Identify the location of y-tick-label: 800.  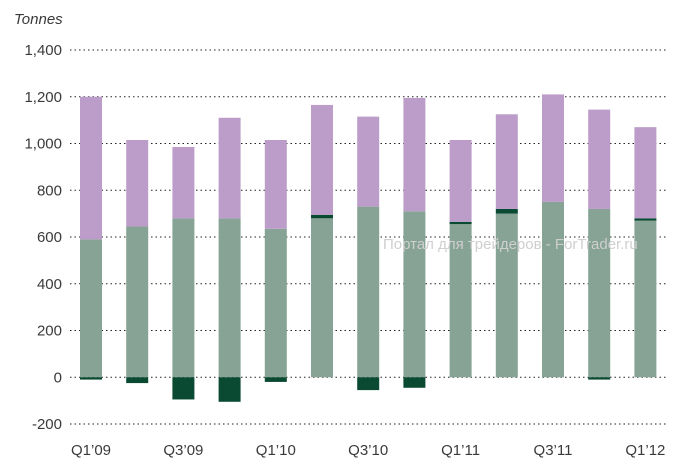
(49, 190).